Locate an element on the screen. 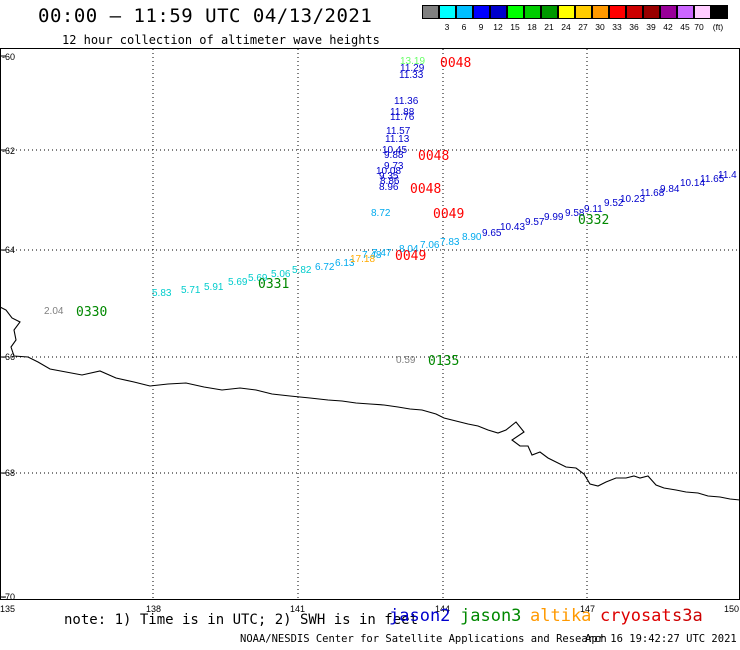 The height and width of the screenshot is (650, 740). sat-legend-altika: altika is located at coordinates (561, 616).